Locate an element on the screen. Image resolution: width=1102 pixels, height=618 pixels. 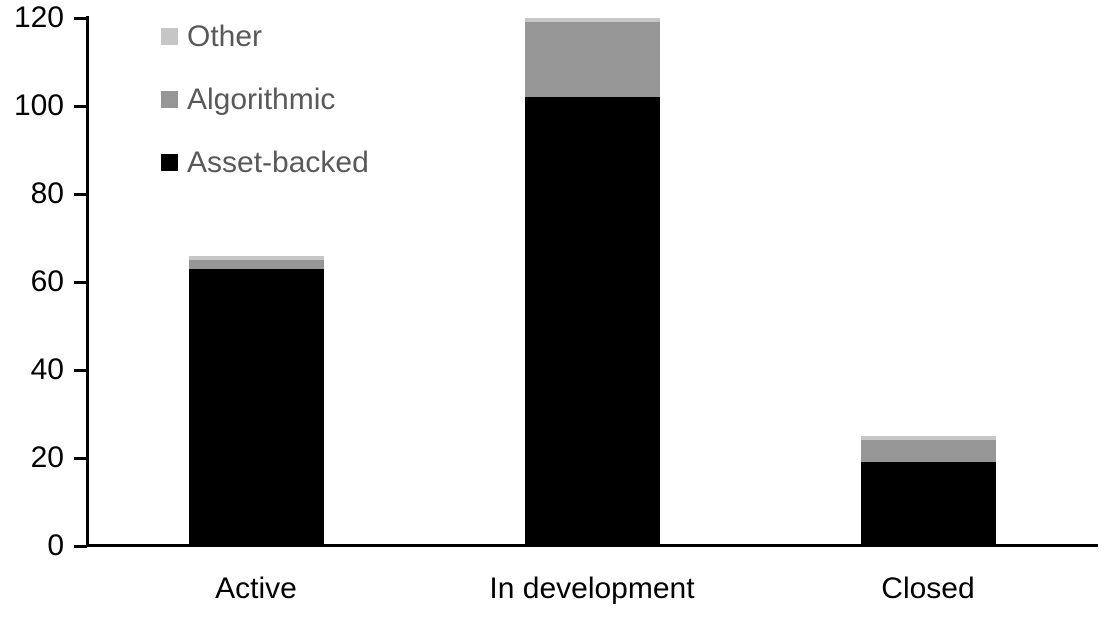
y-axis-tick-label: 40 is located at coordinates (47, 369).